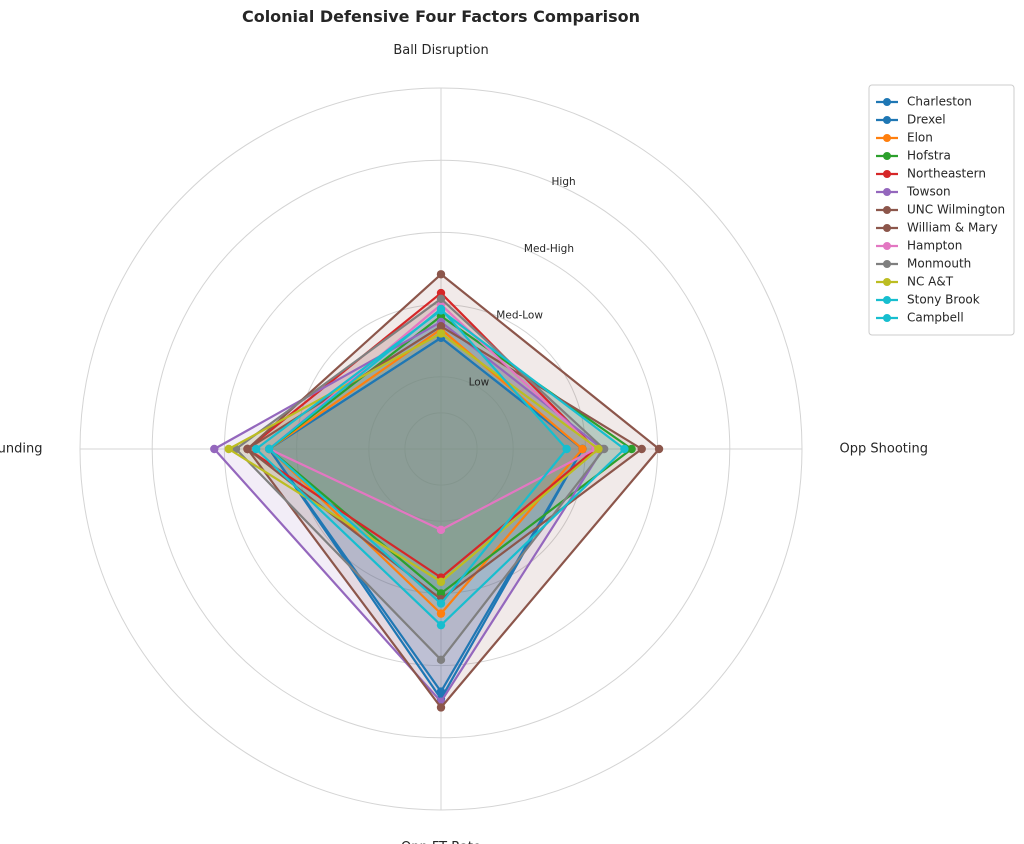 The height and width of the screenshot is (844, 1024). I want to click on axis-label: Opp FT Rate, so click(441, 842).